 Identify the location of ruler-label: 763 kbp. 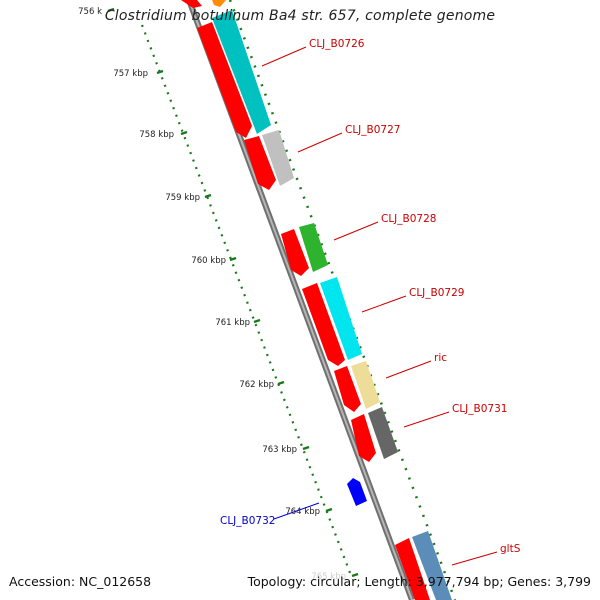
(279, 450).